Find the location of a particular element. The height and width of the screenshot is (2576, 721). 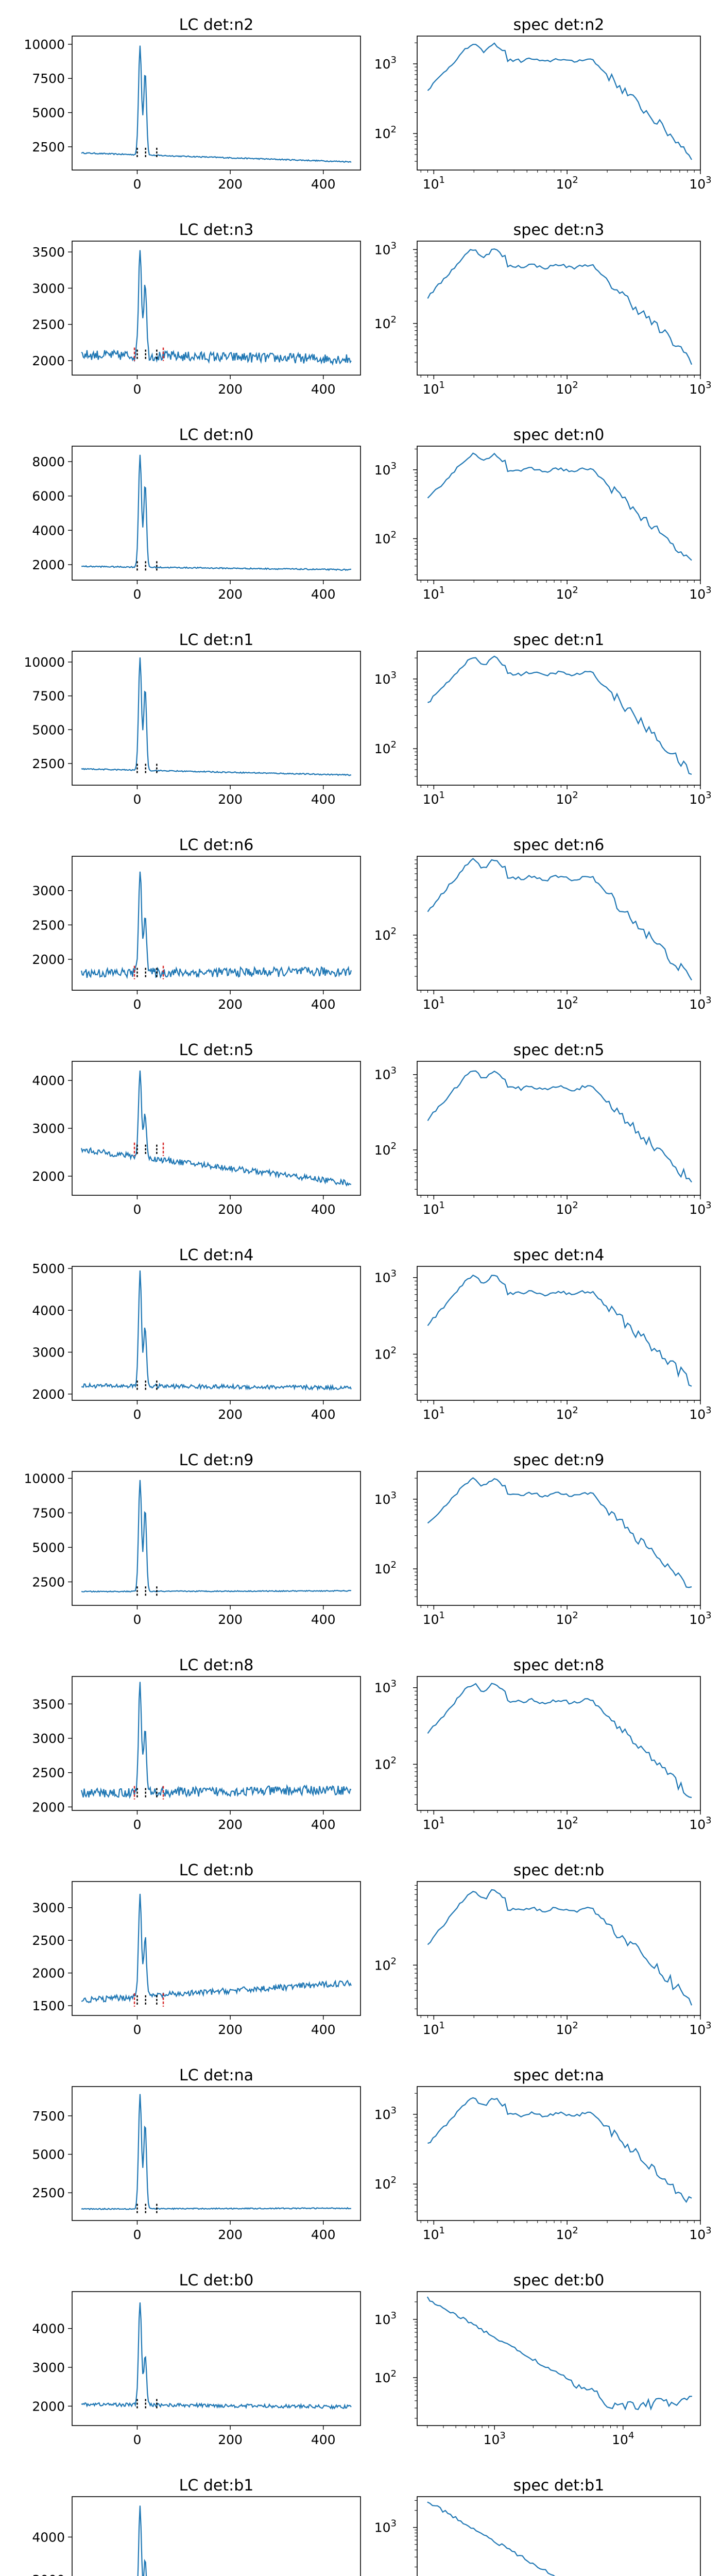

spec-panel: spec det:n8 10¹ 10² 10³ 10² 10³ is located at coordinates (543, 1744).